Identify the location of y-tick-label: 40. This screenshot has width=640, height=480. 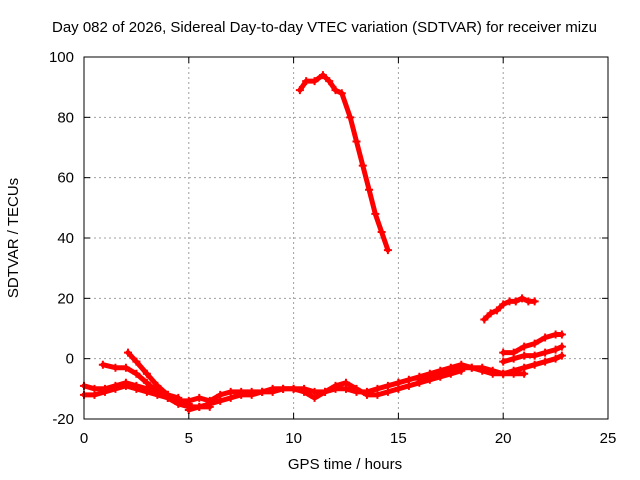
(65, 238).